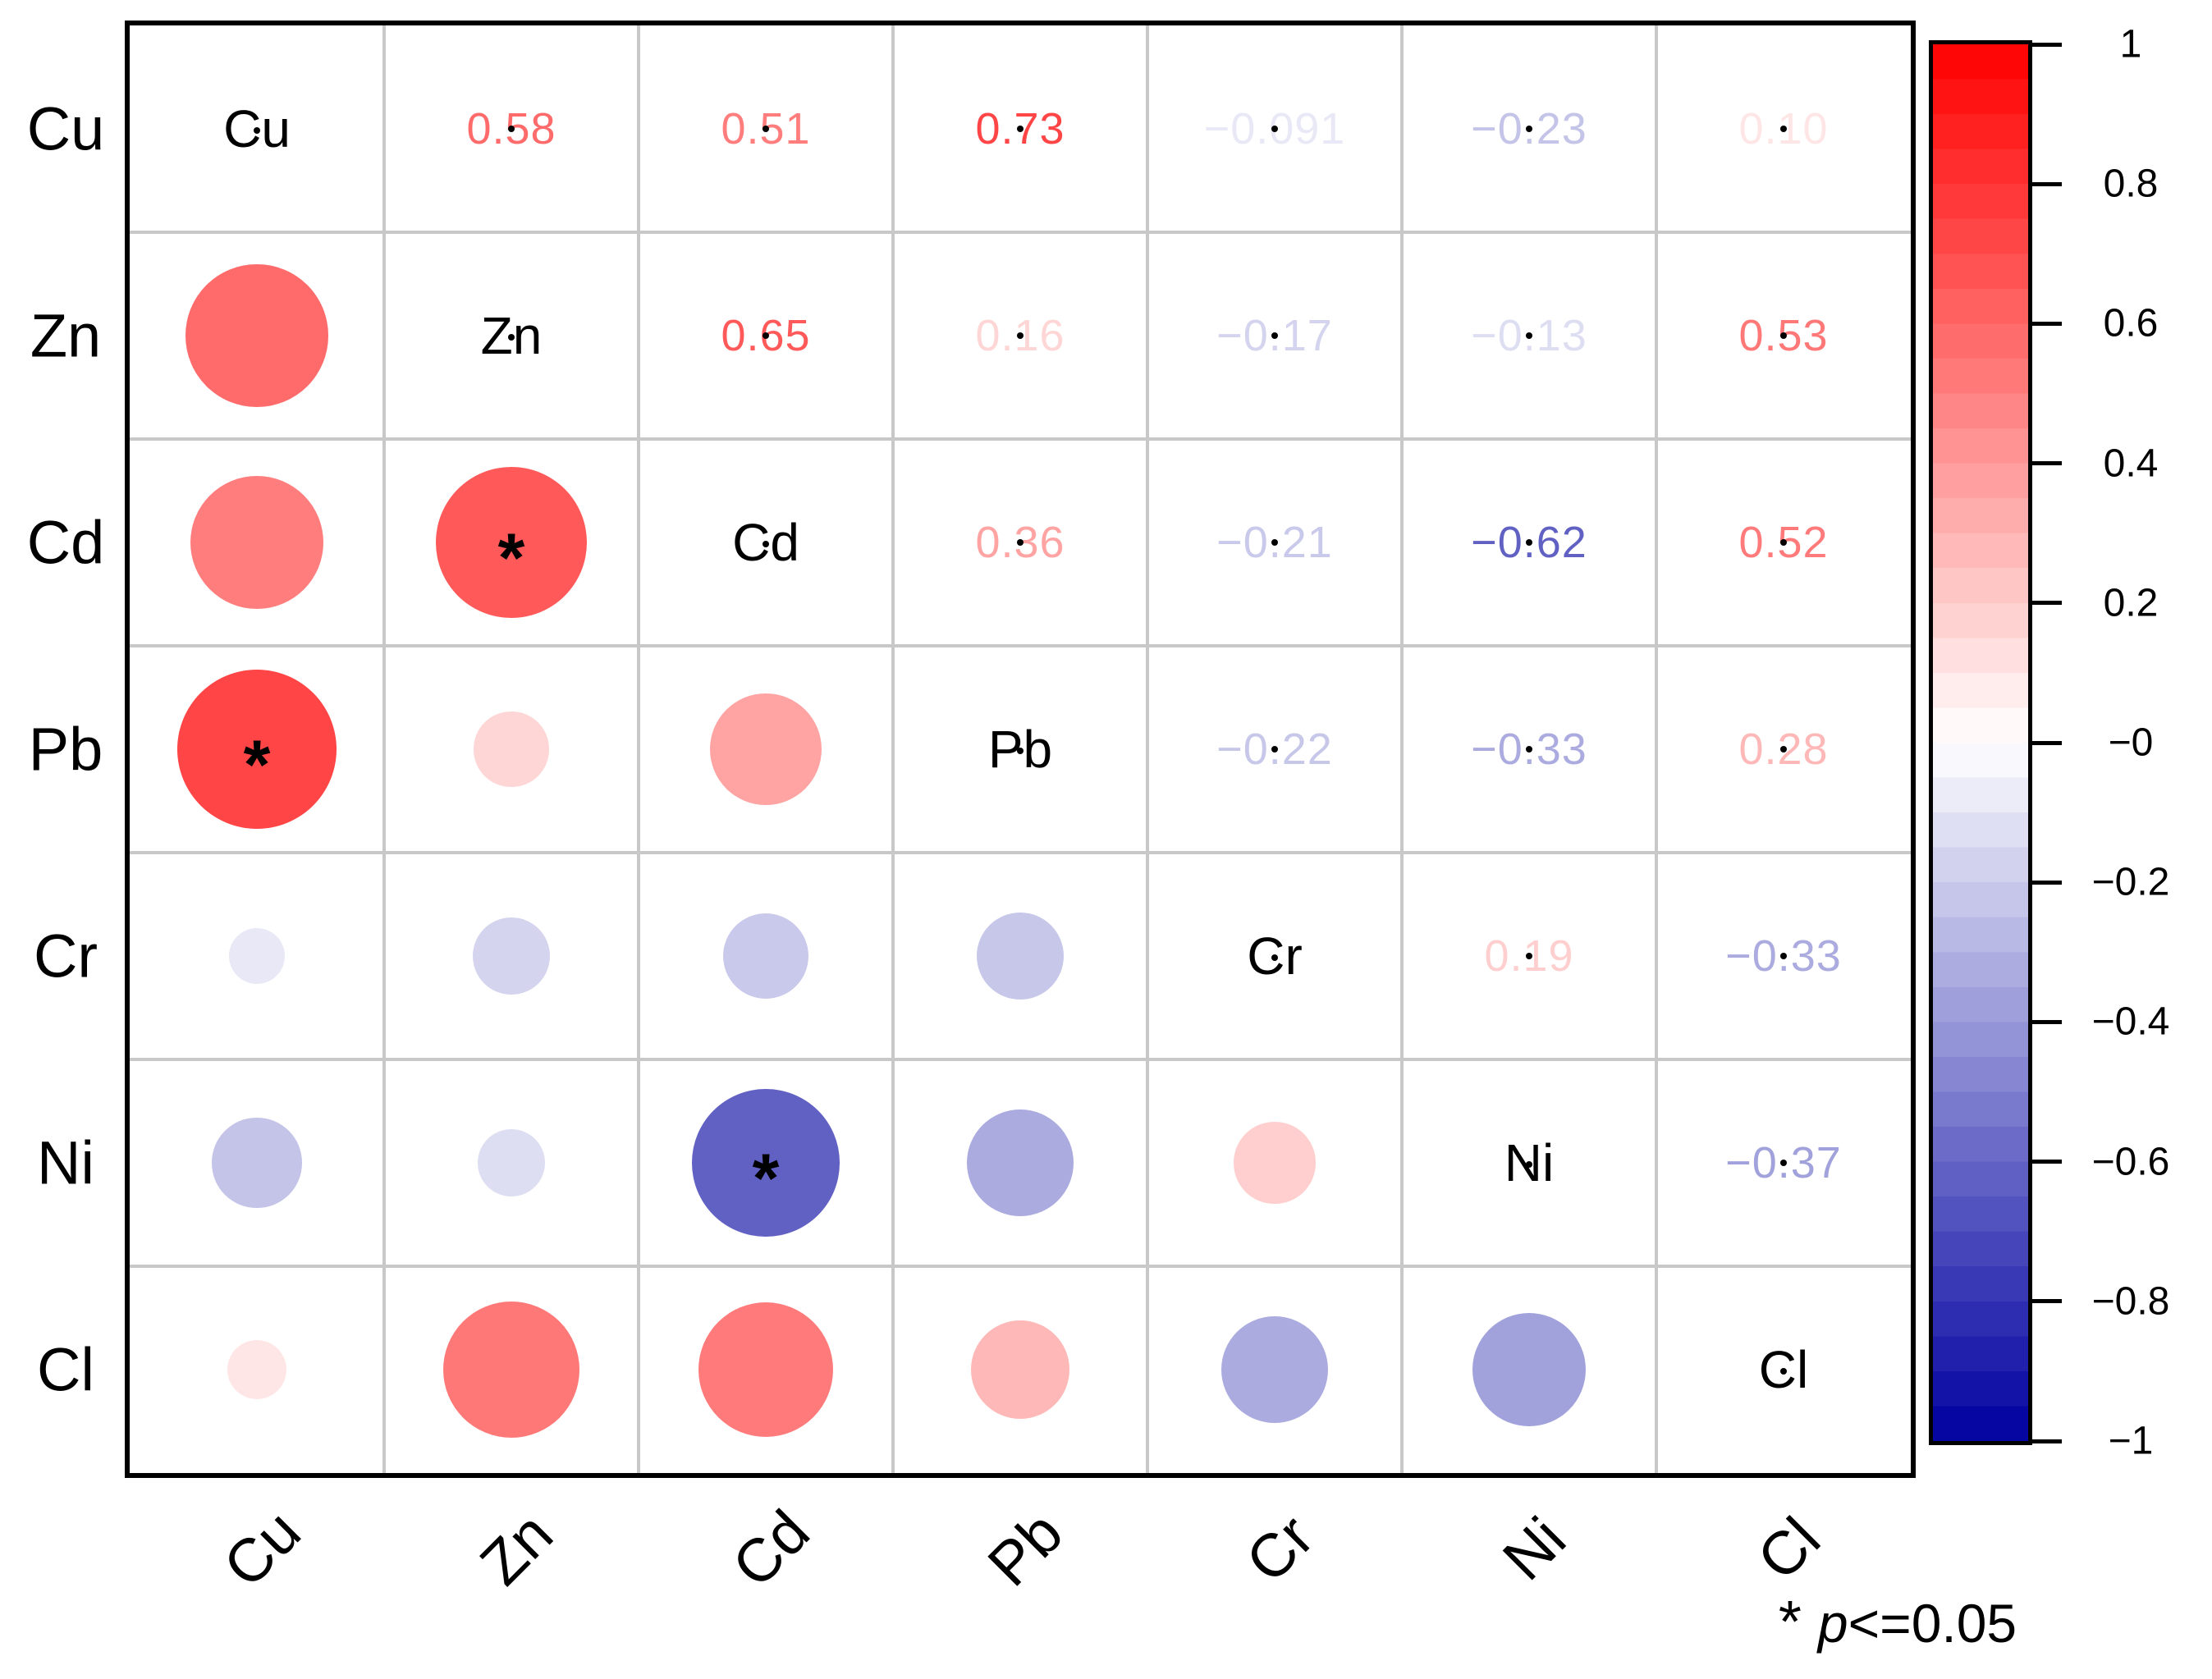 This screenshot has height=1679, width=2212. I want to click on row-label-Cl: Cl, so click(66, 1370).